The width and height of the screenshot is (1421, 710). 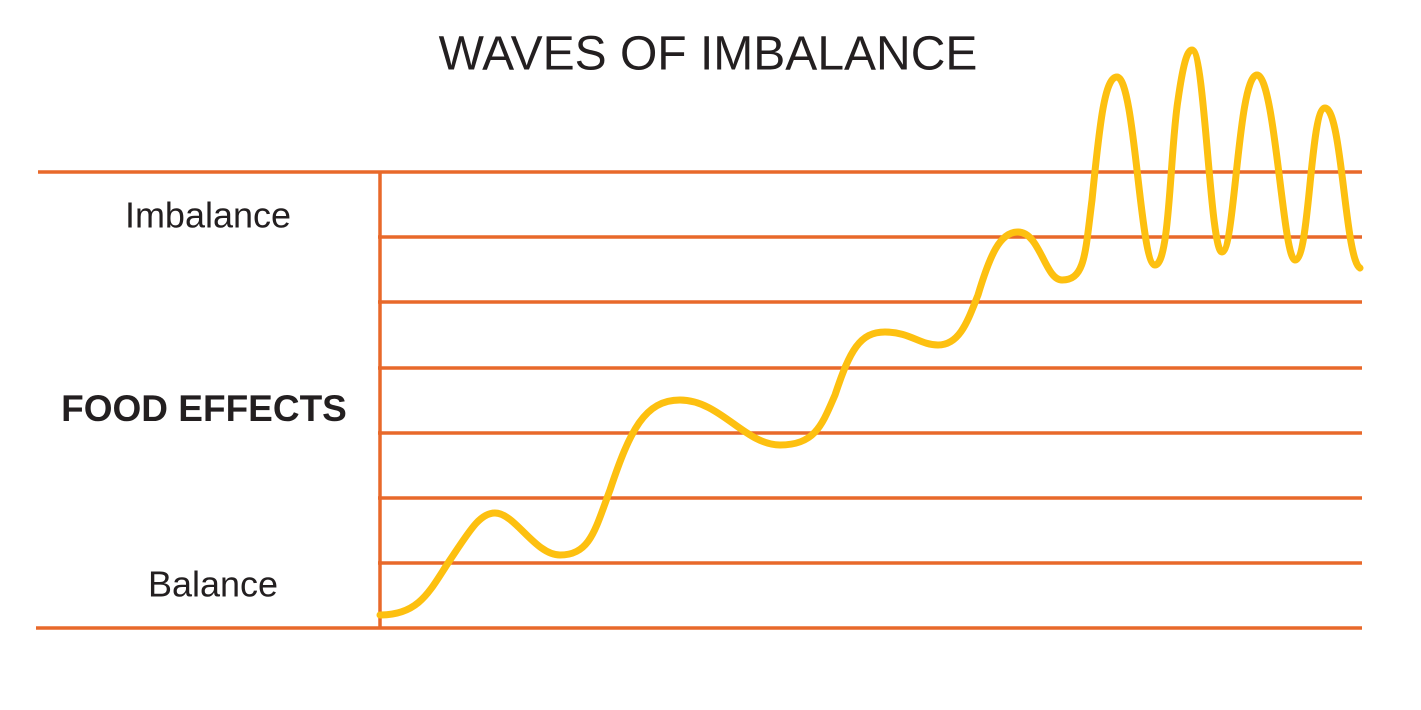 What do you see at coordinates (204, 408) in the screenshot?
I see `middle-label: FOOD EFFECTS` at bounding box center [204, 408].